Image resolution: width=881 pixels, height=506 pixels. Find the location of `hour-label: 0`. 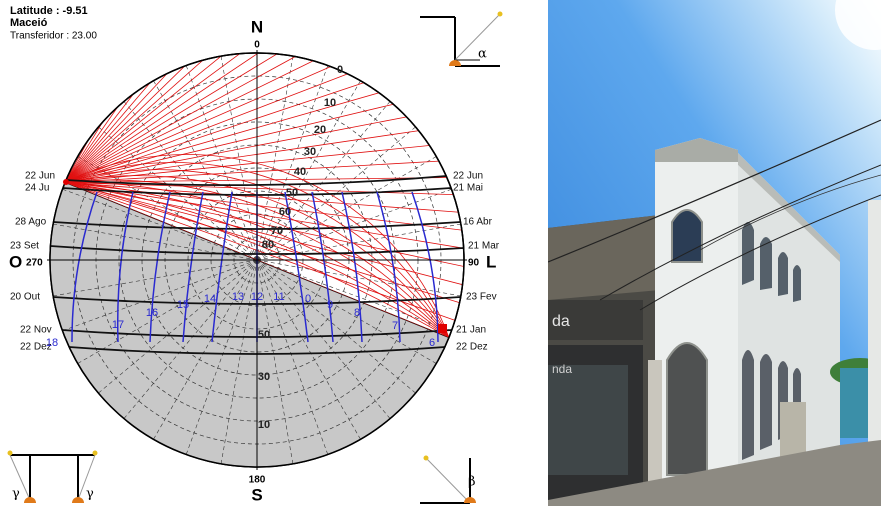

hour-label: 0 is located at coordinates (308, 299).